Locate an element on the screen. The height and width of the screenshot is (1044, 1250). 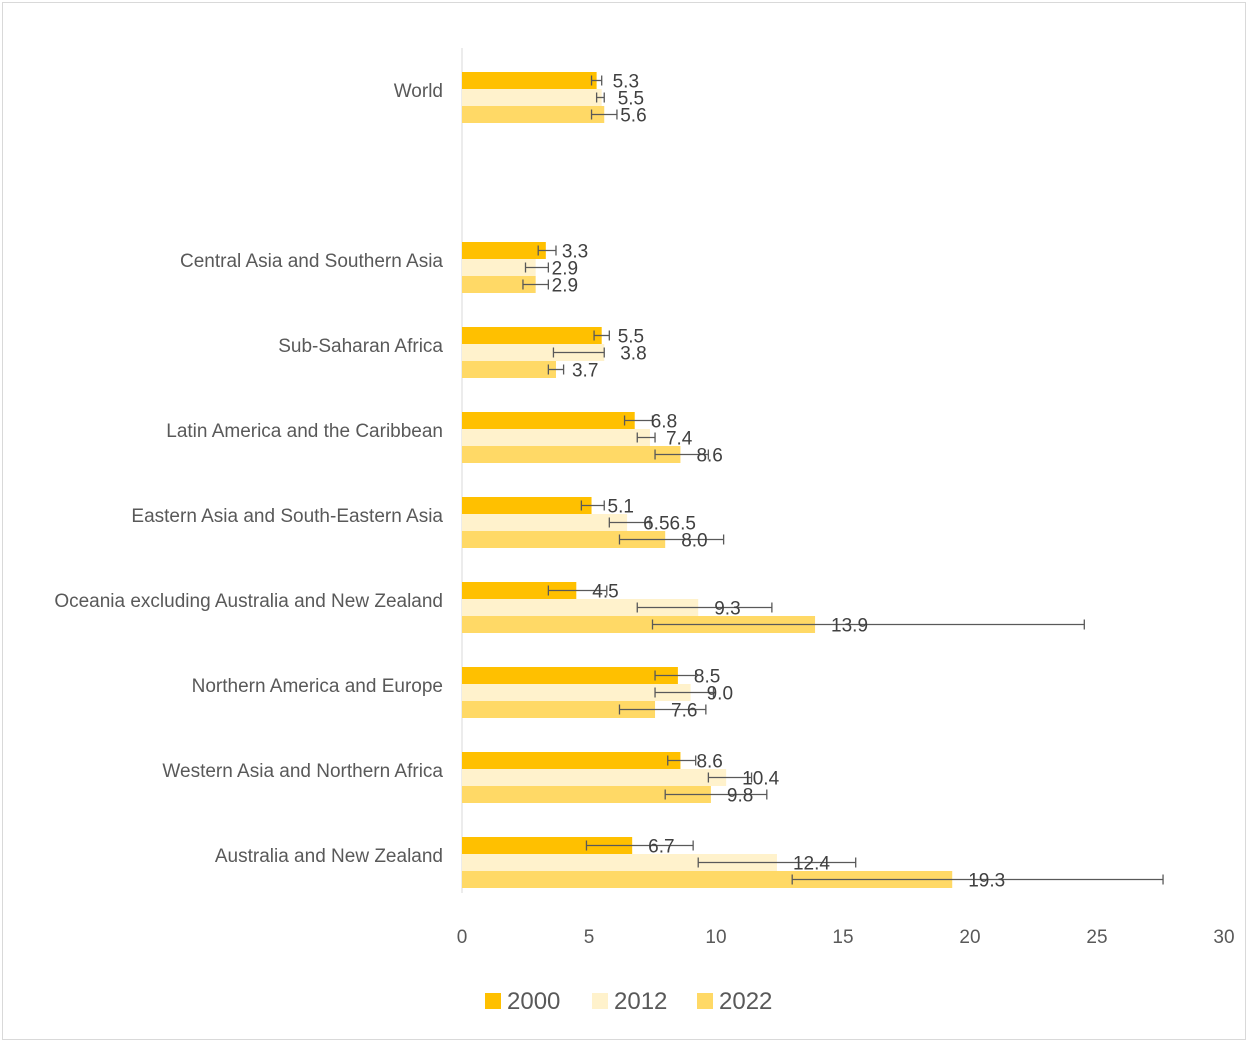
x-tick-label: 10 is located at coordinates (715, 937).